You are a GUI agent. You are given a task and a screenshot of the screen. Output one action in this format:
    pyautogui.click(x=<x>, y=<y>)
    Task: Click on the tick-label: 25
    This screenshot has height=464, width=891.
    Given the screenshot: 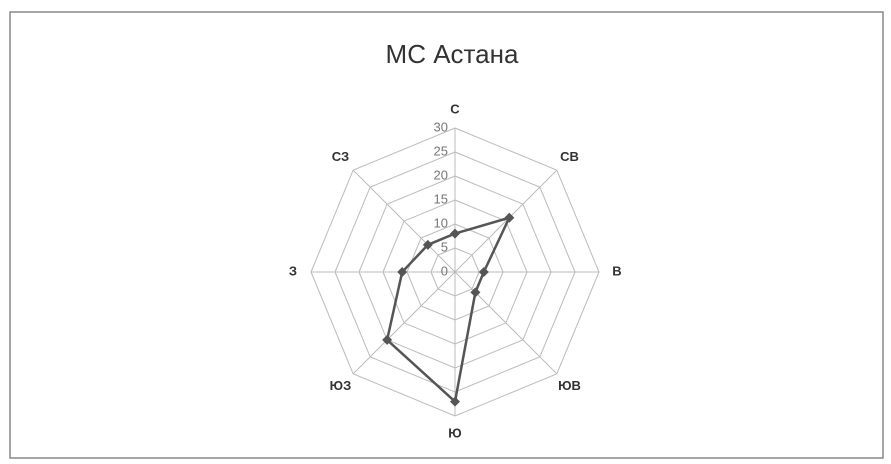 What is the action you would take?
    pyautogui.click(x=441, y=150)
    